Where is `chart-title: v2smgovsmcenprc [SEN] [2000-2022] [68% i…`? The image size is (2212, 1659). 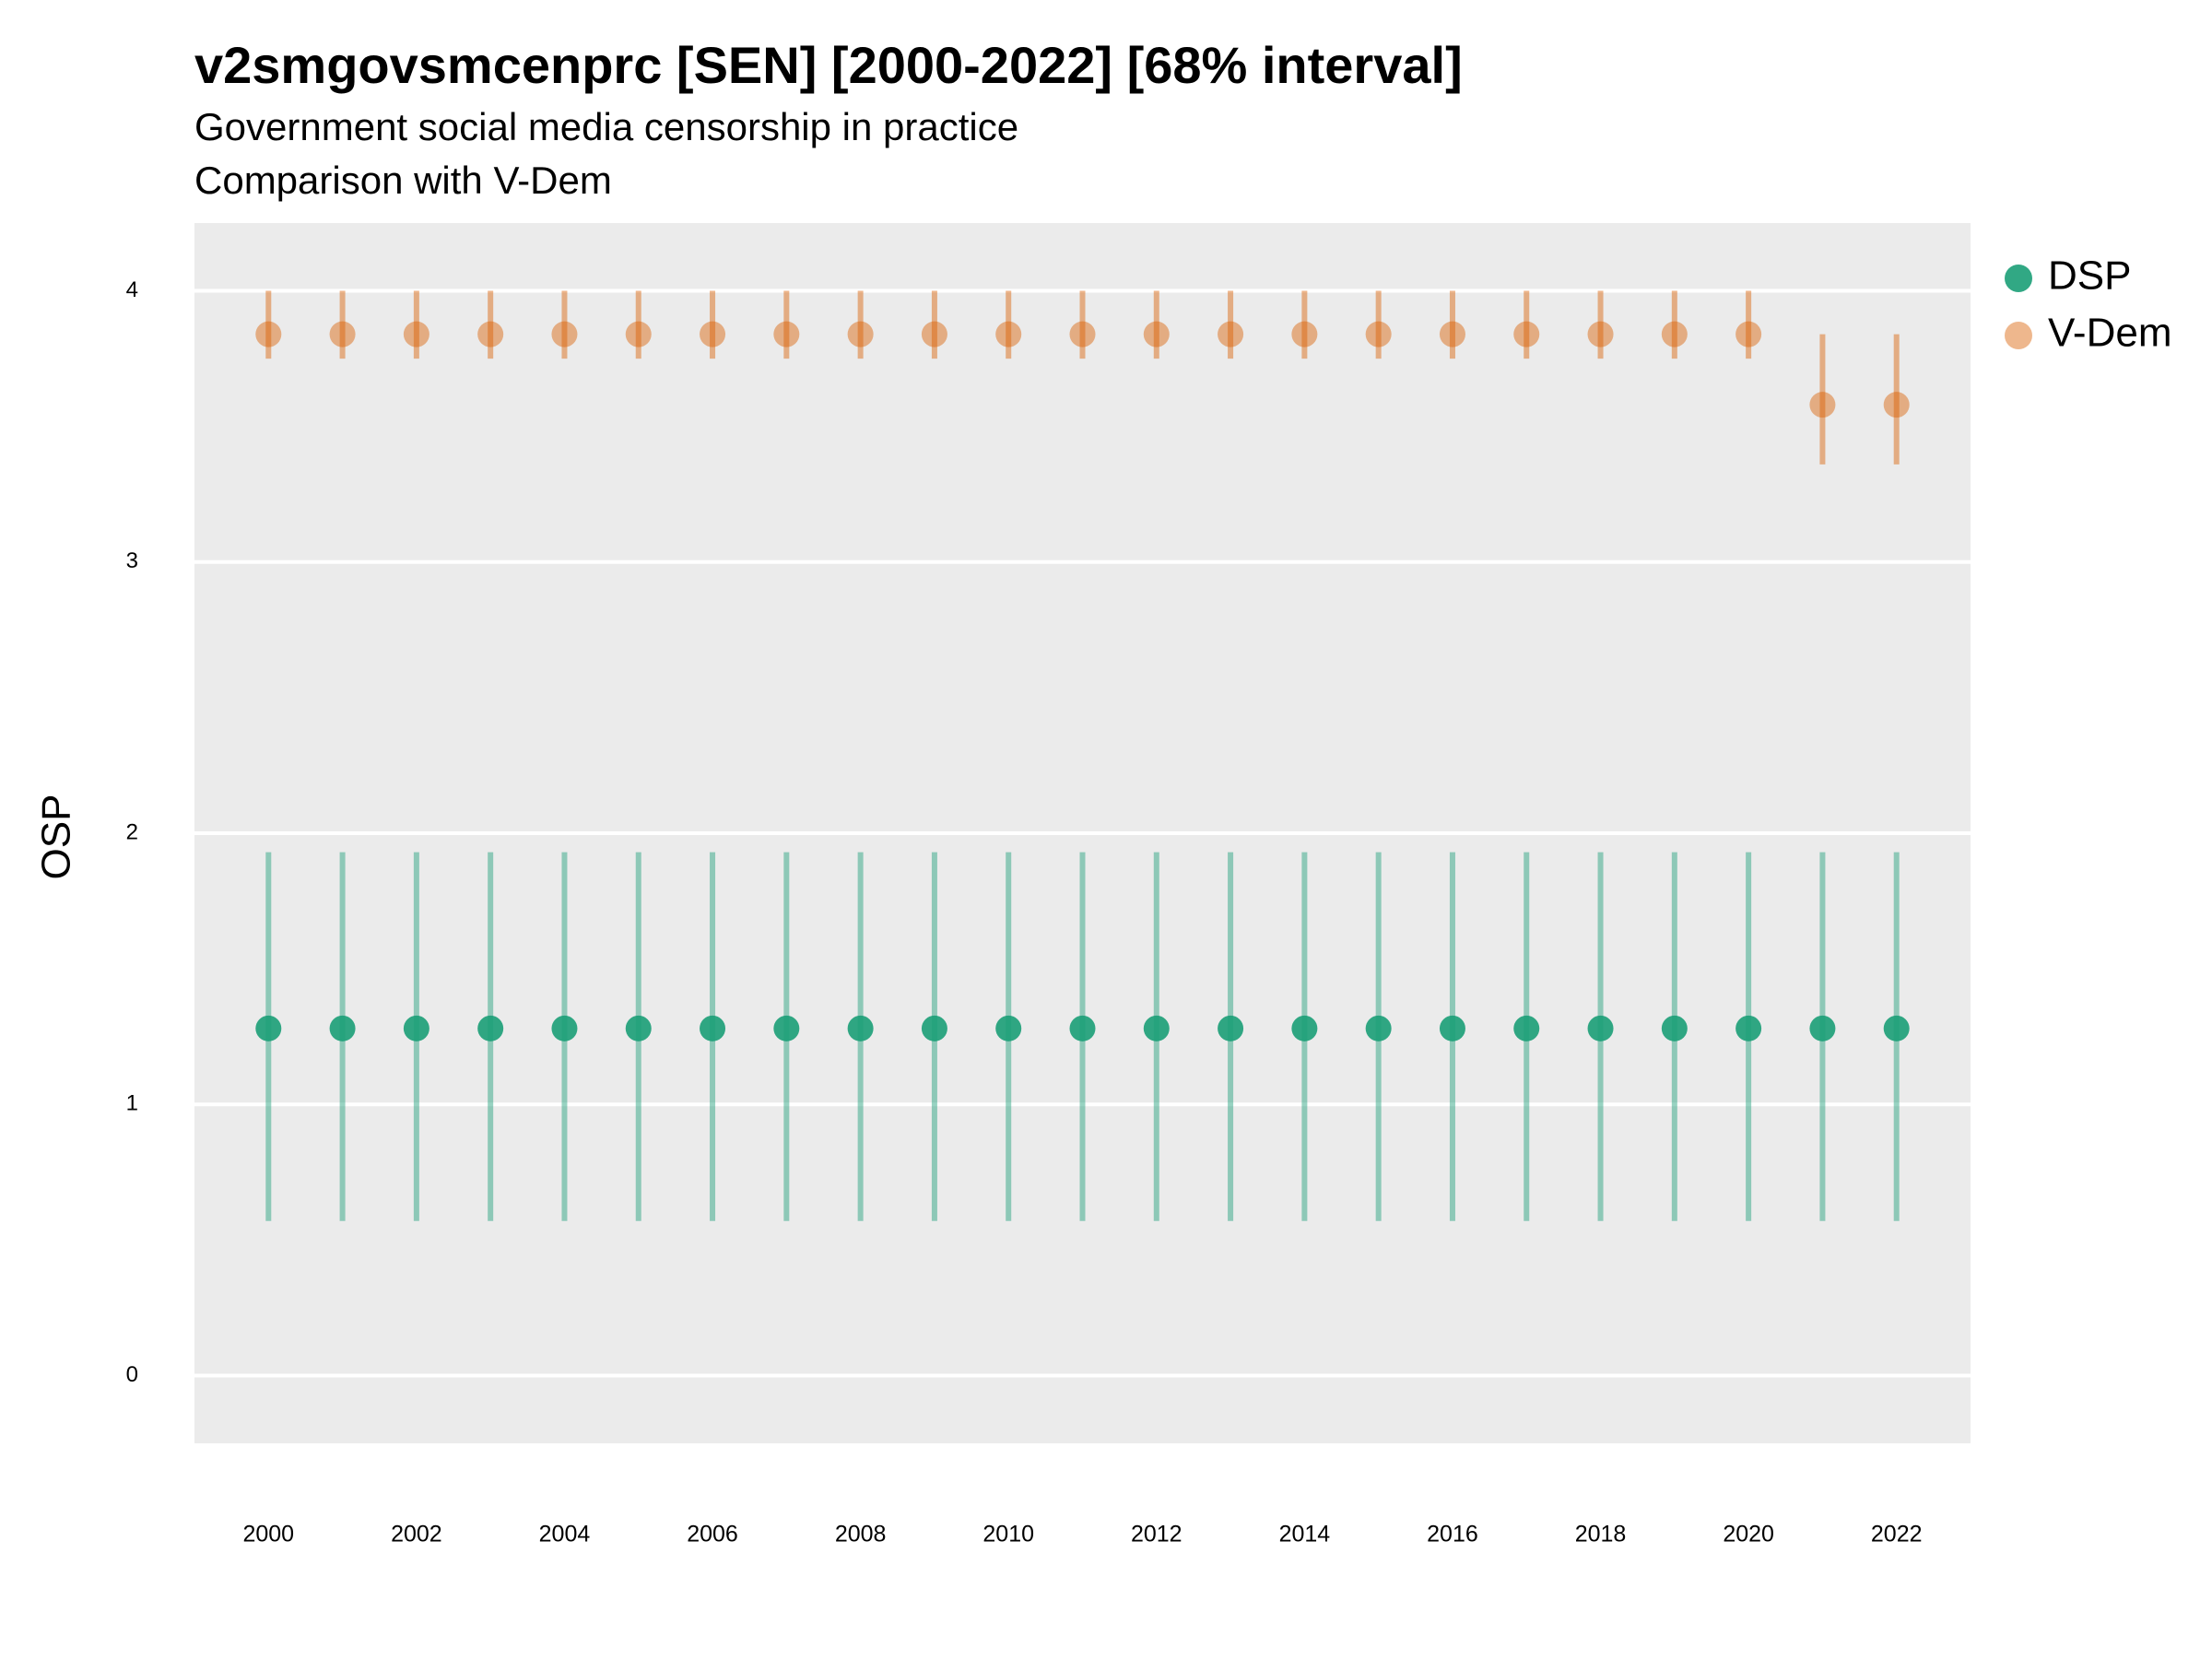
chart-title: v2smgovsmcenprc [SEN] [2000-2022] [68% i… is located at coordinates (828, 65).